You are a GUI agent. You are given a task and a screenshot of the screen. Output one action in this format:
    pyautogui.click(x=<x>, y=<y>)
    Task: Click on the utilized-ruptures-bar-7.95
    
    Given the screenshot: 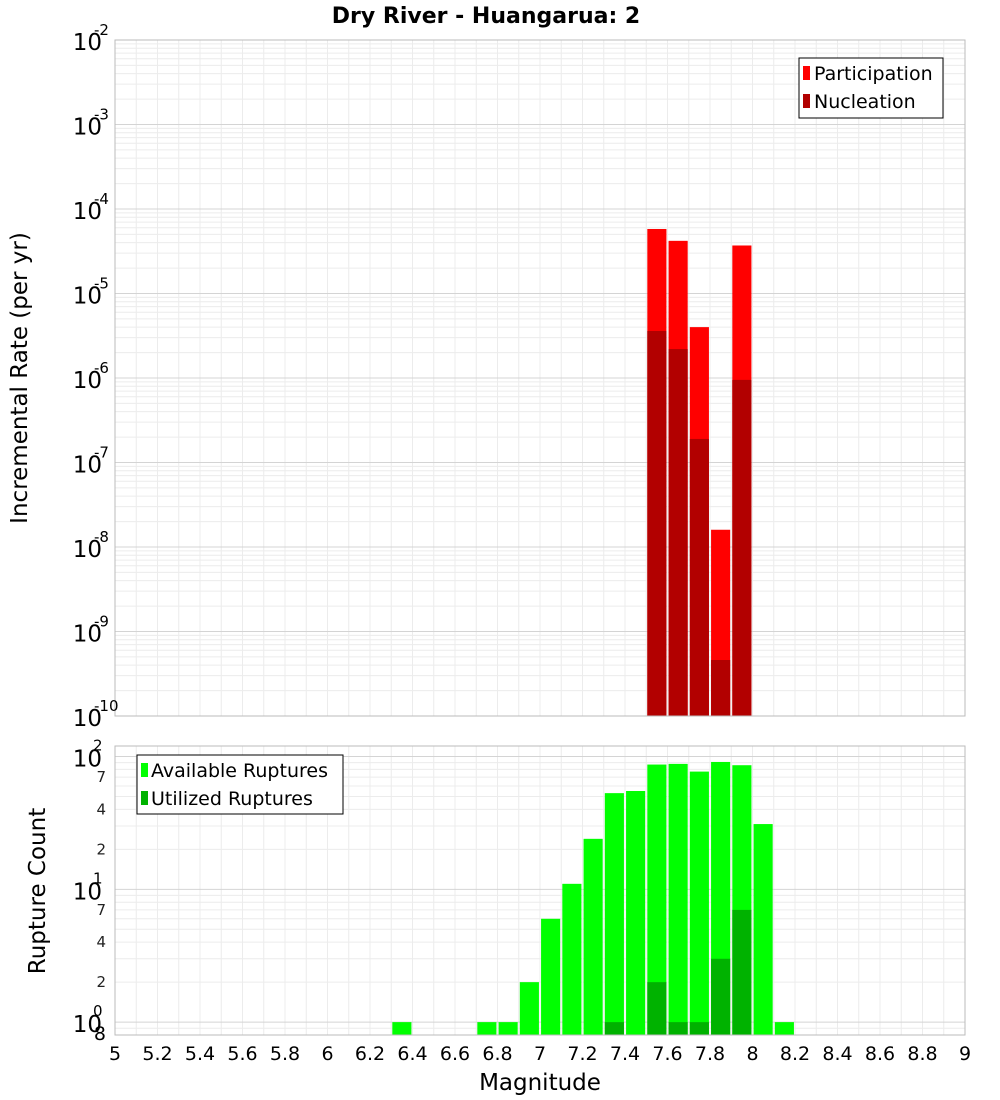 What is the action you would take?
    pyautogui.click(x=742, y=972)
    